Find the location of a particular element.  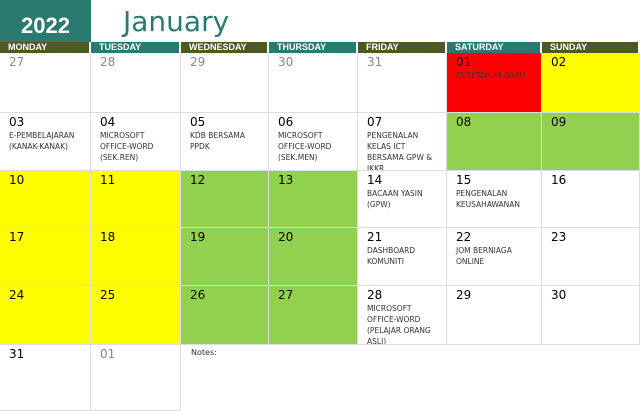

day-header-thursday: THURSDAY is located at coordinates (312, 47).